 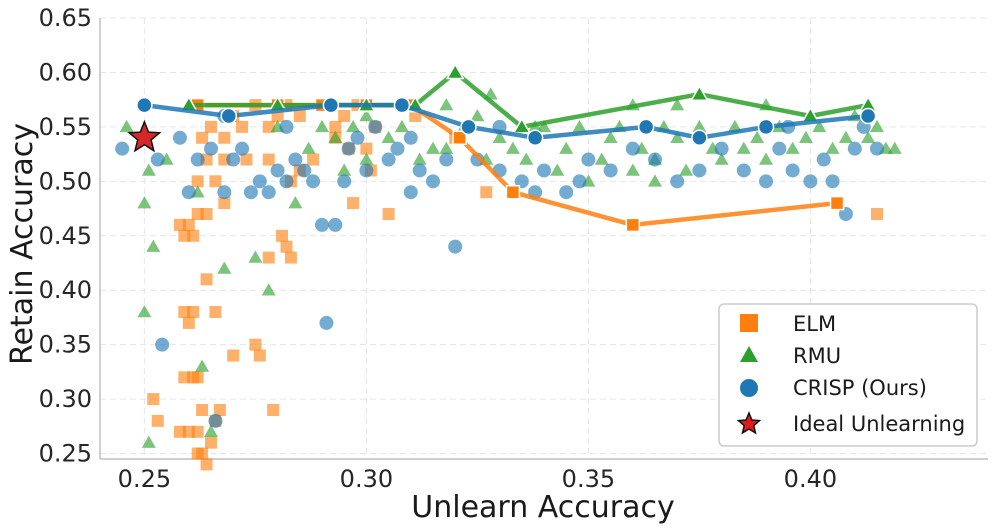 I want to click on ideal-point, so click(x=144, y=136).